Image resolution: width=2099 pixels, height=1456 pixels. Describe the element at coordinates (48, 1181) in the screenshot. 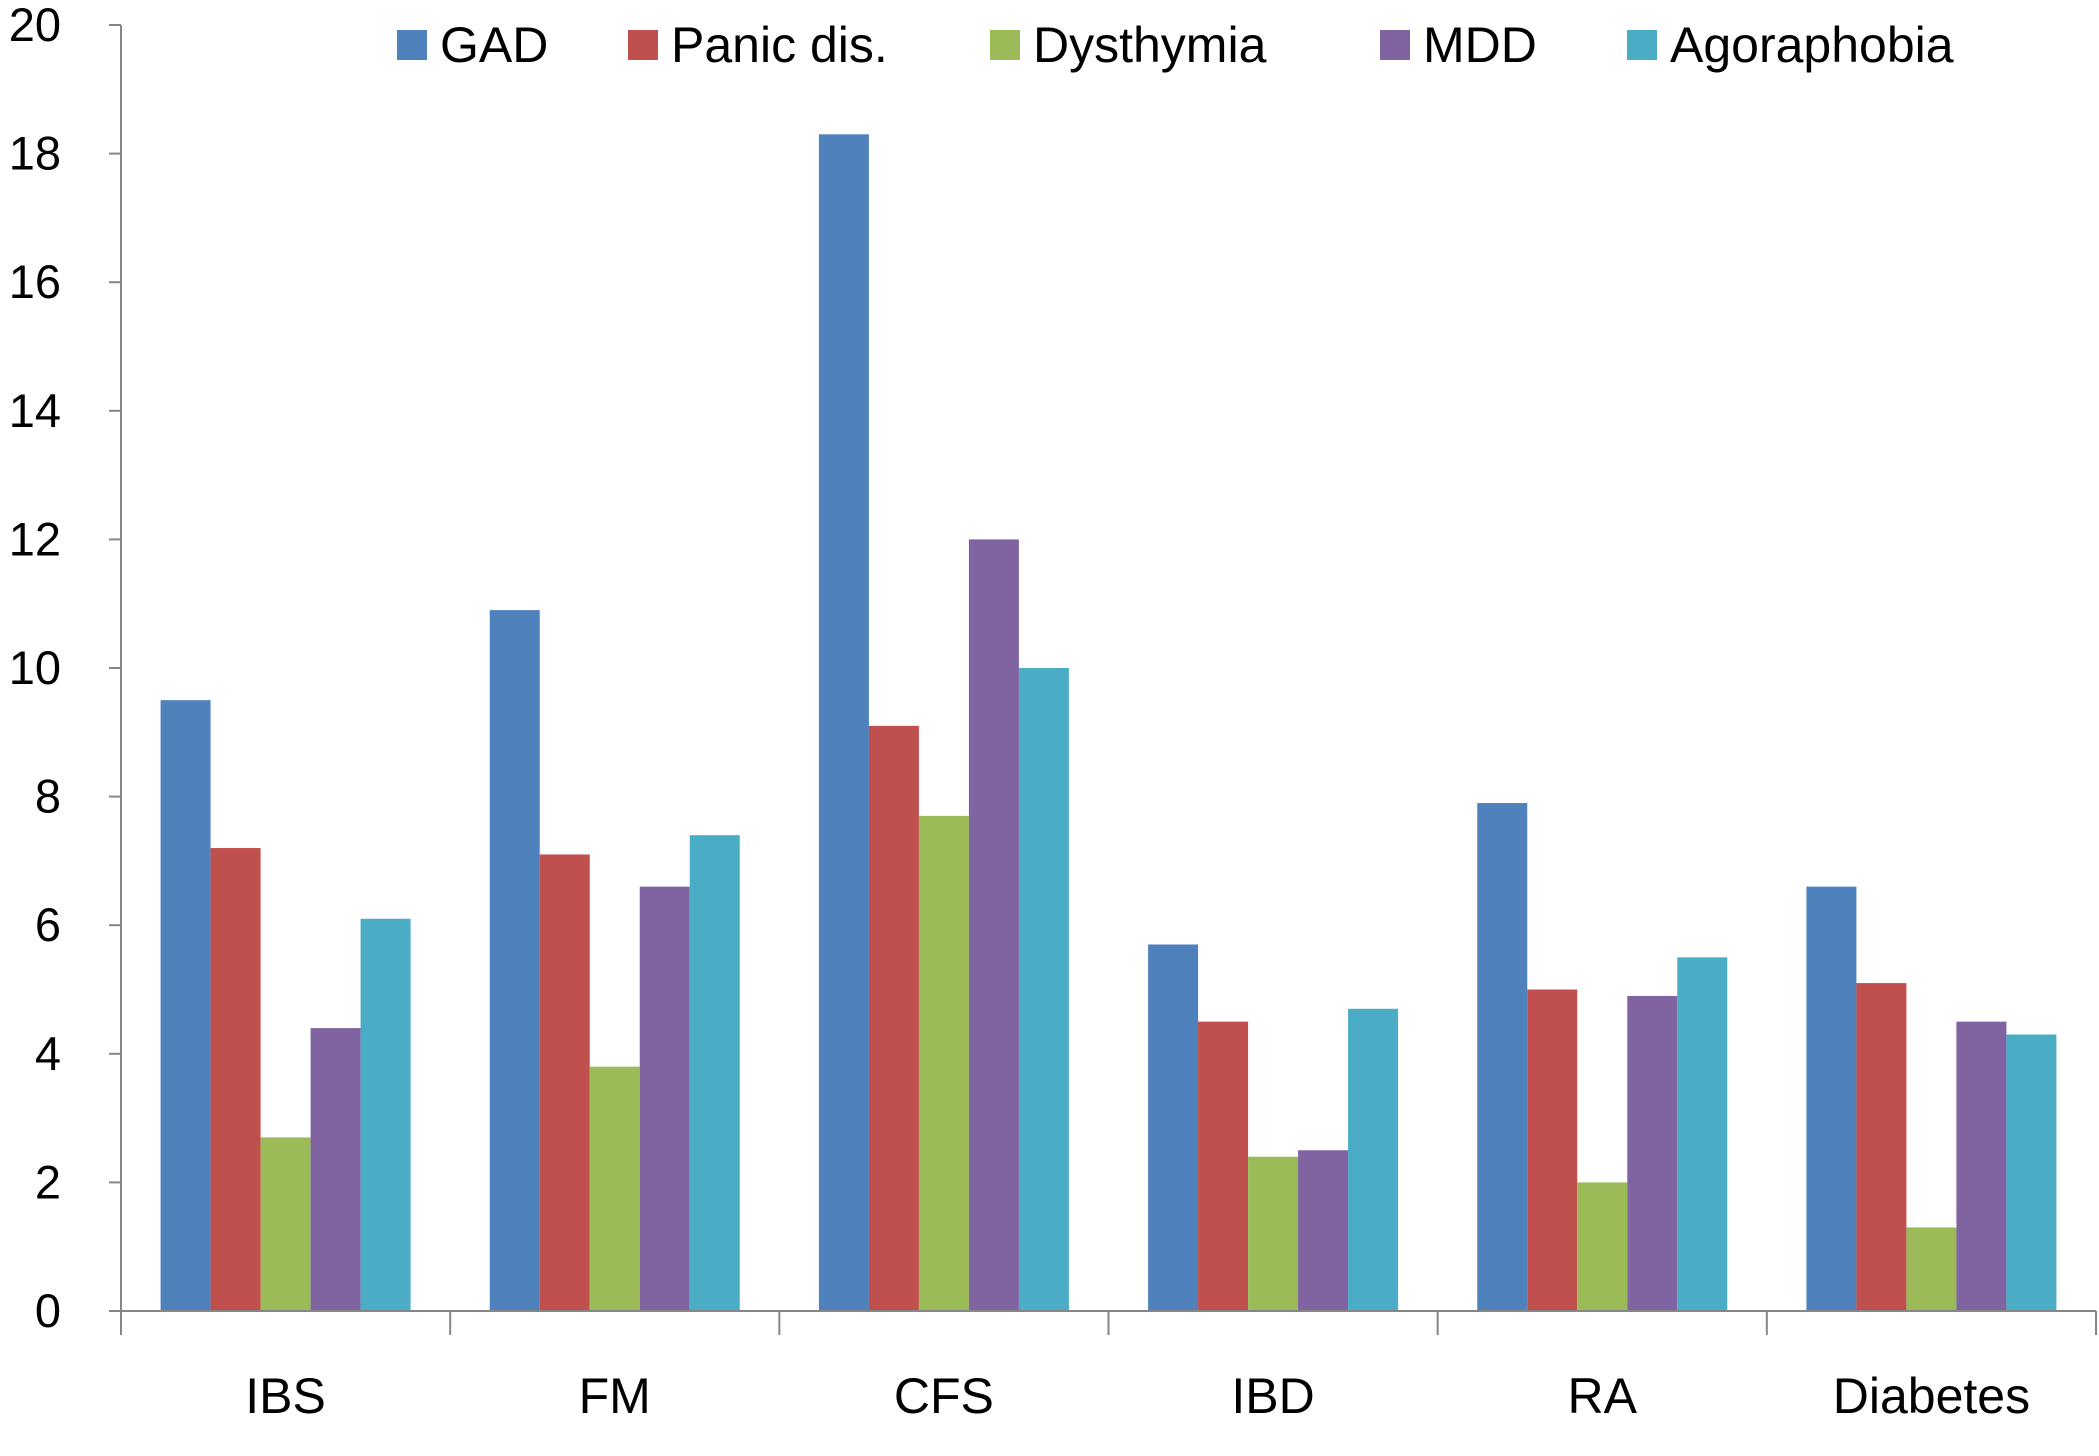

I see `y-tick-label: 2` at that location.